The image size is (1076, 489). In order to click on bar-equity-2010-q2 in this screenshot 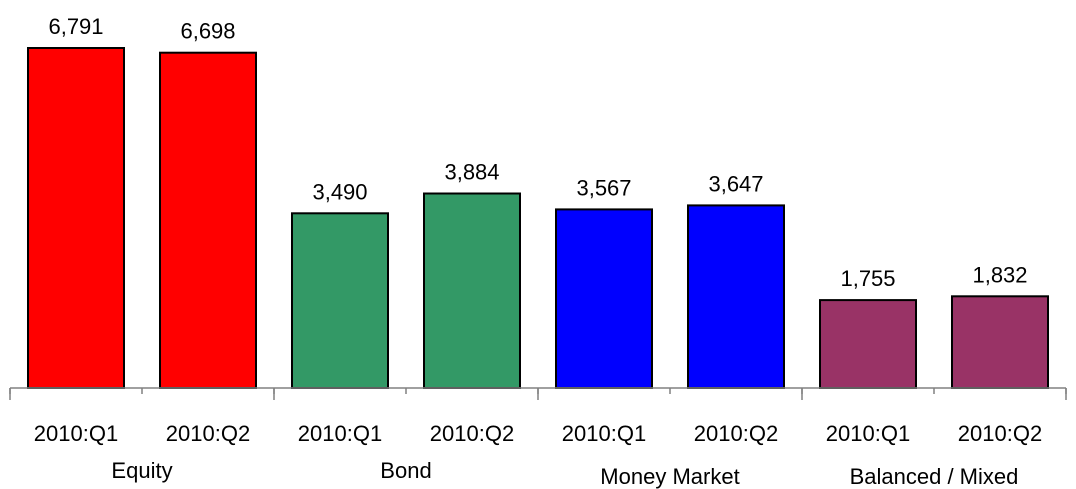, I will do `click(208, 220)`.